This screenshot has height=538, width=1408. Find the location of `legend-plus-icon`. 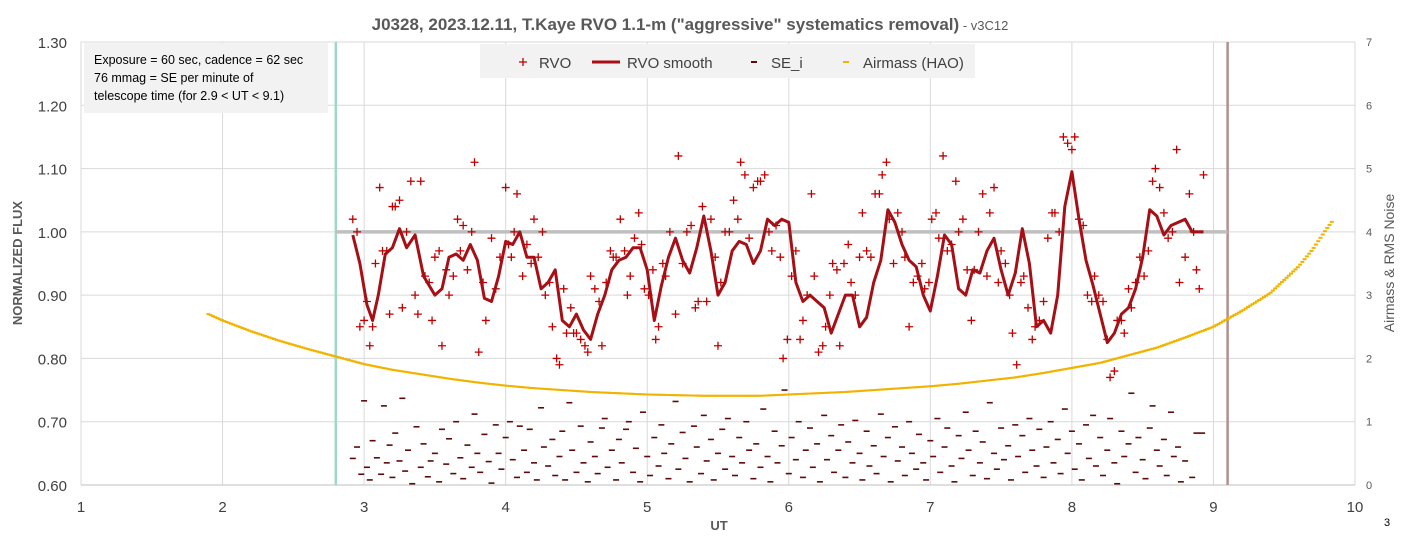

legend-plus-icon is located at coordinates (523, 62).